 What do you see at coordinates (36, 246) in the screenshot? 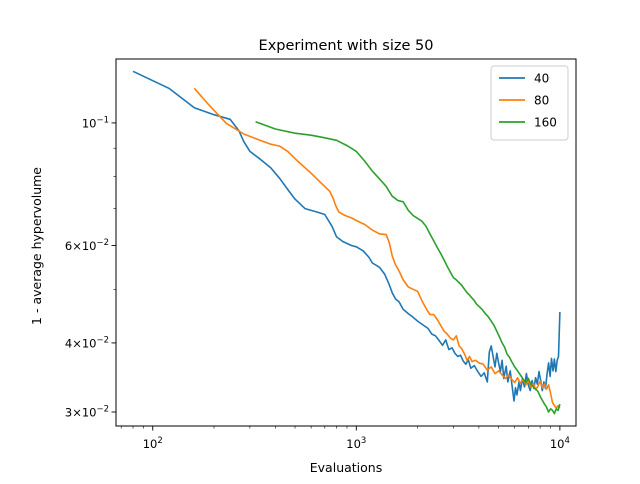
I see `y-axis-label: 1 - average hypervolume` at bounding box center [36, 246].